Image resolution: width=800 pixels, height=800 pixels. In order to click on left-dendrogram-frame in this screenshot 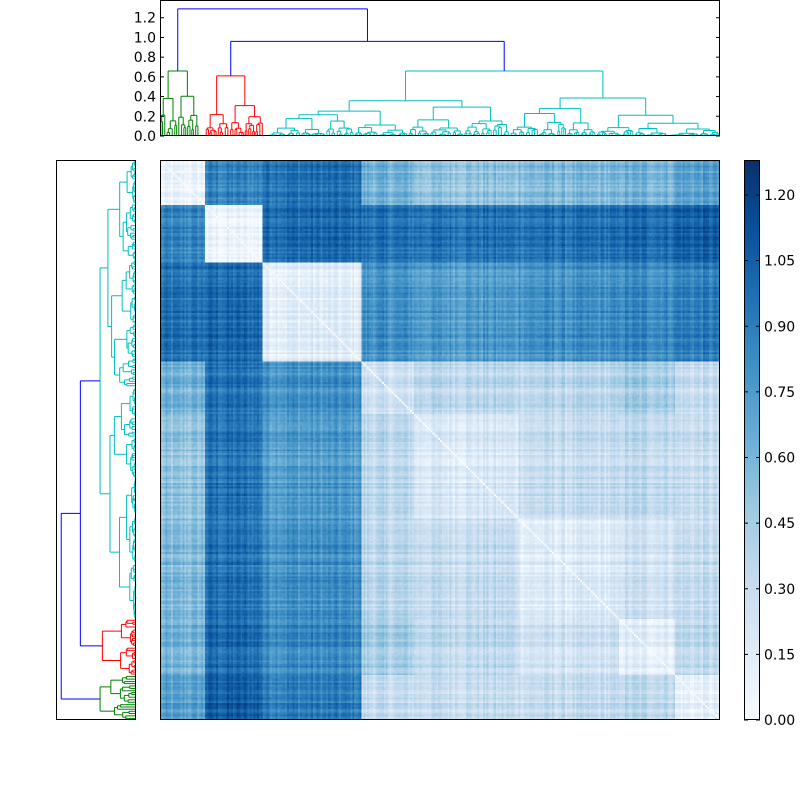, I will do `click(96, 440)`.